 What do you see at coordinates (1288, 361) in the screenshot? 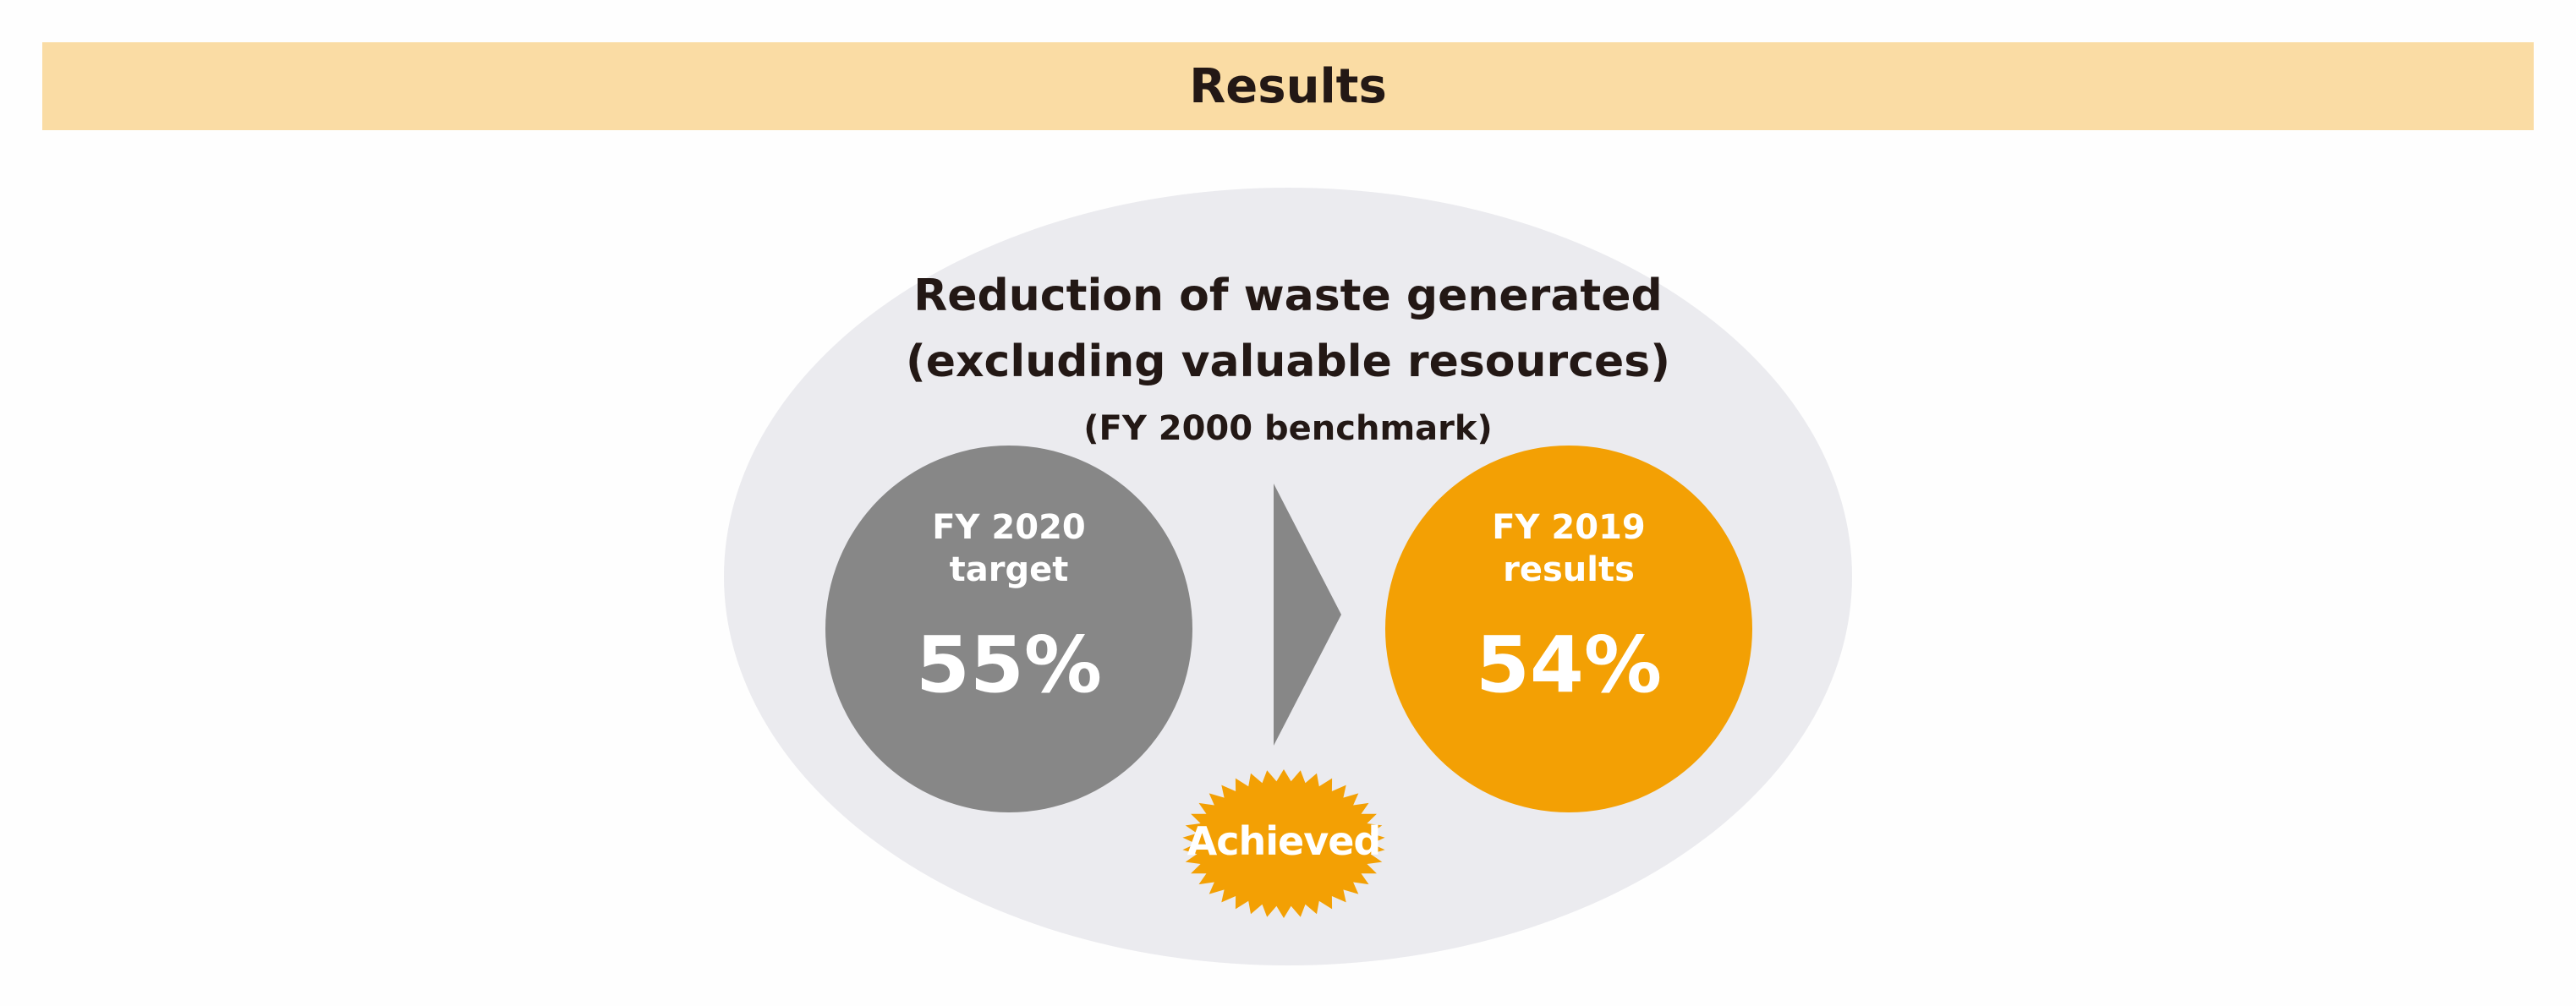
I see `diagram-heading-line2: (excluding valuable resources)` at bounding box center [1288, 361].